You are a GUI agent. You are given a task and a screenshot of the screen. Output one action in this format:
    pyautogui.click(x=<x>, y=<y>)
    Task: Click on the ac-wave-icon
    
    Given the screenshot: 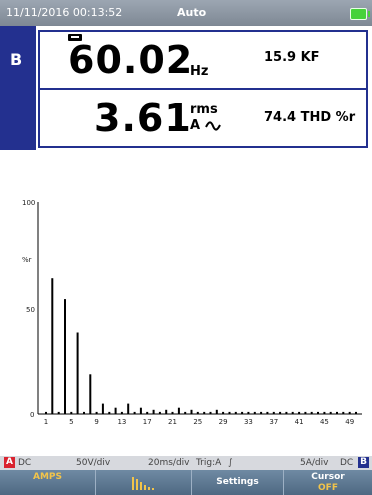 What is the action you would take?
    pyautogui.click(x=212, y=125)
    